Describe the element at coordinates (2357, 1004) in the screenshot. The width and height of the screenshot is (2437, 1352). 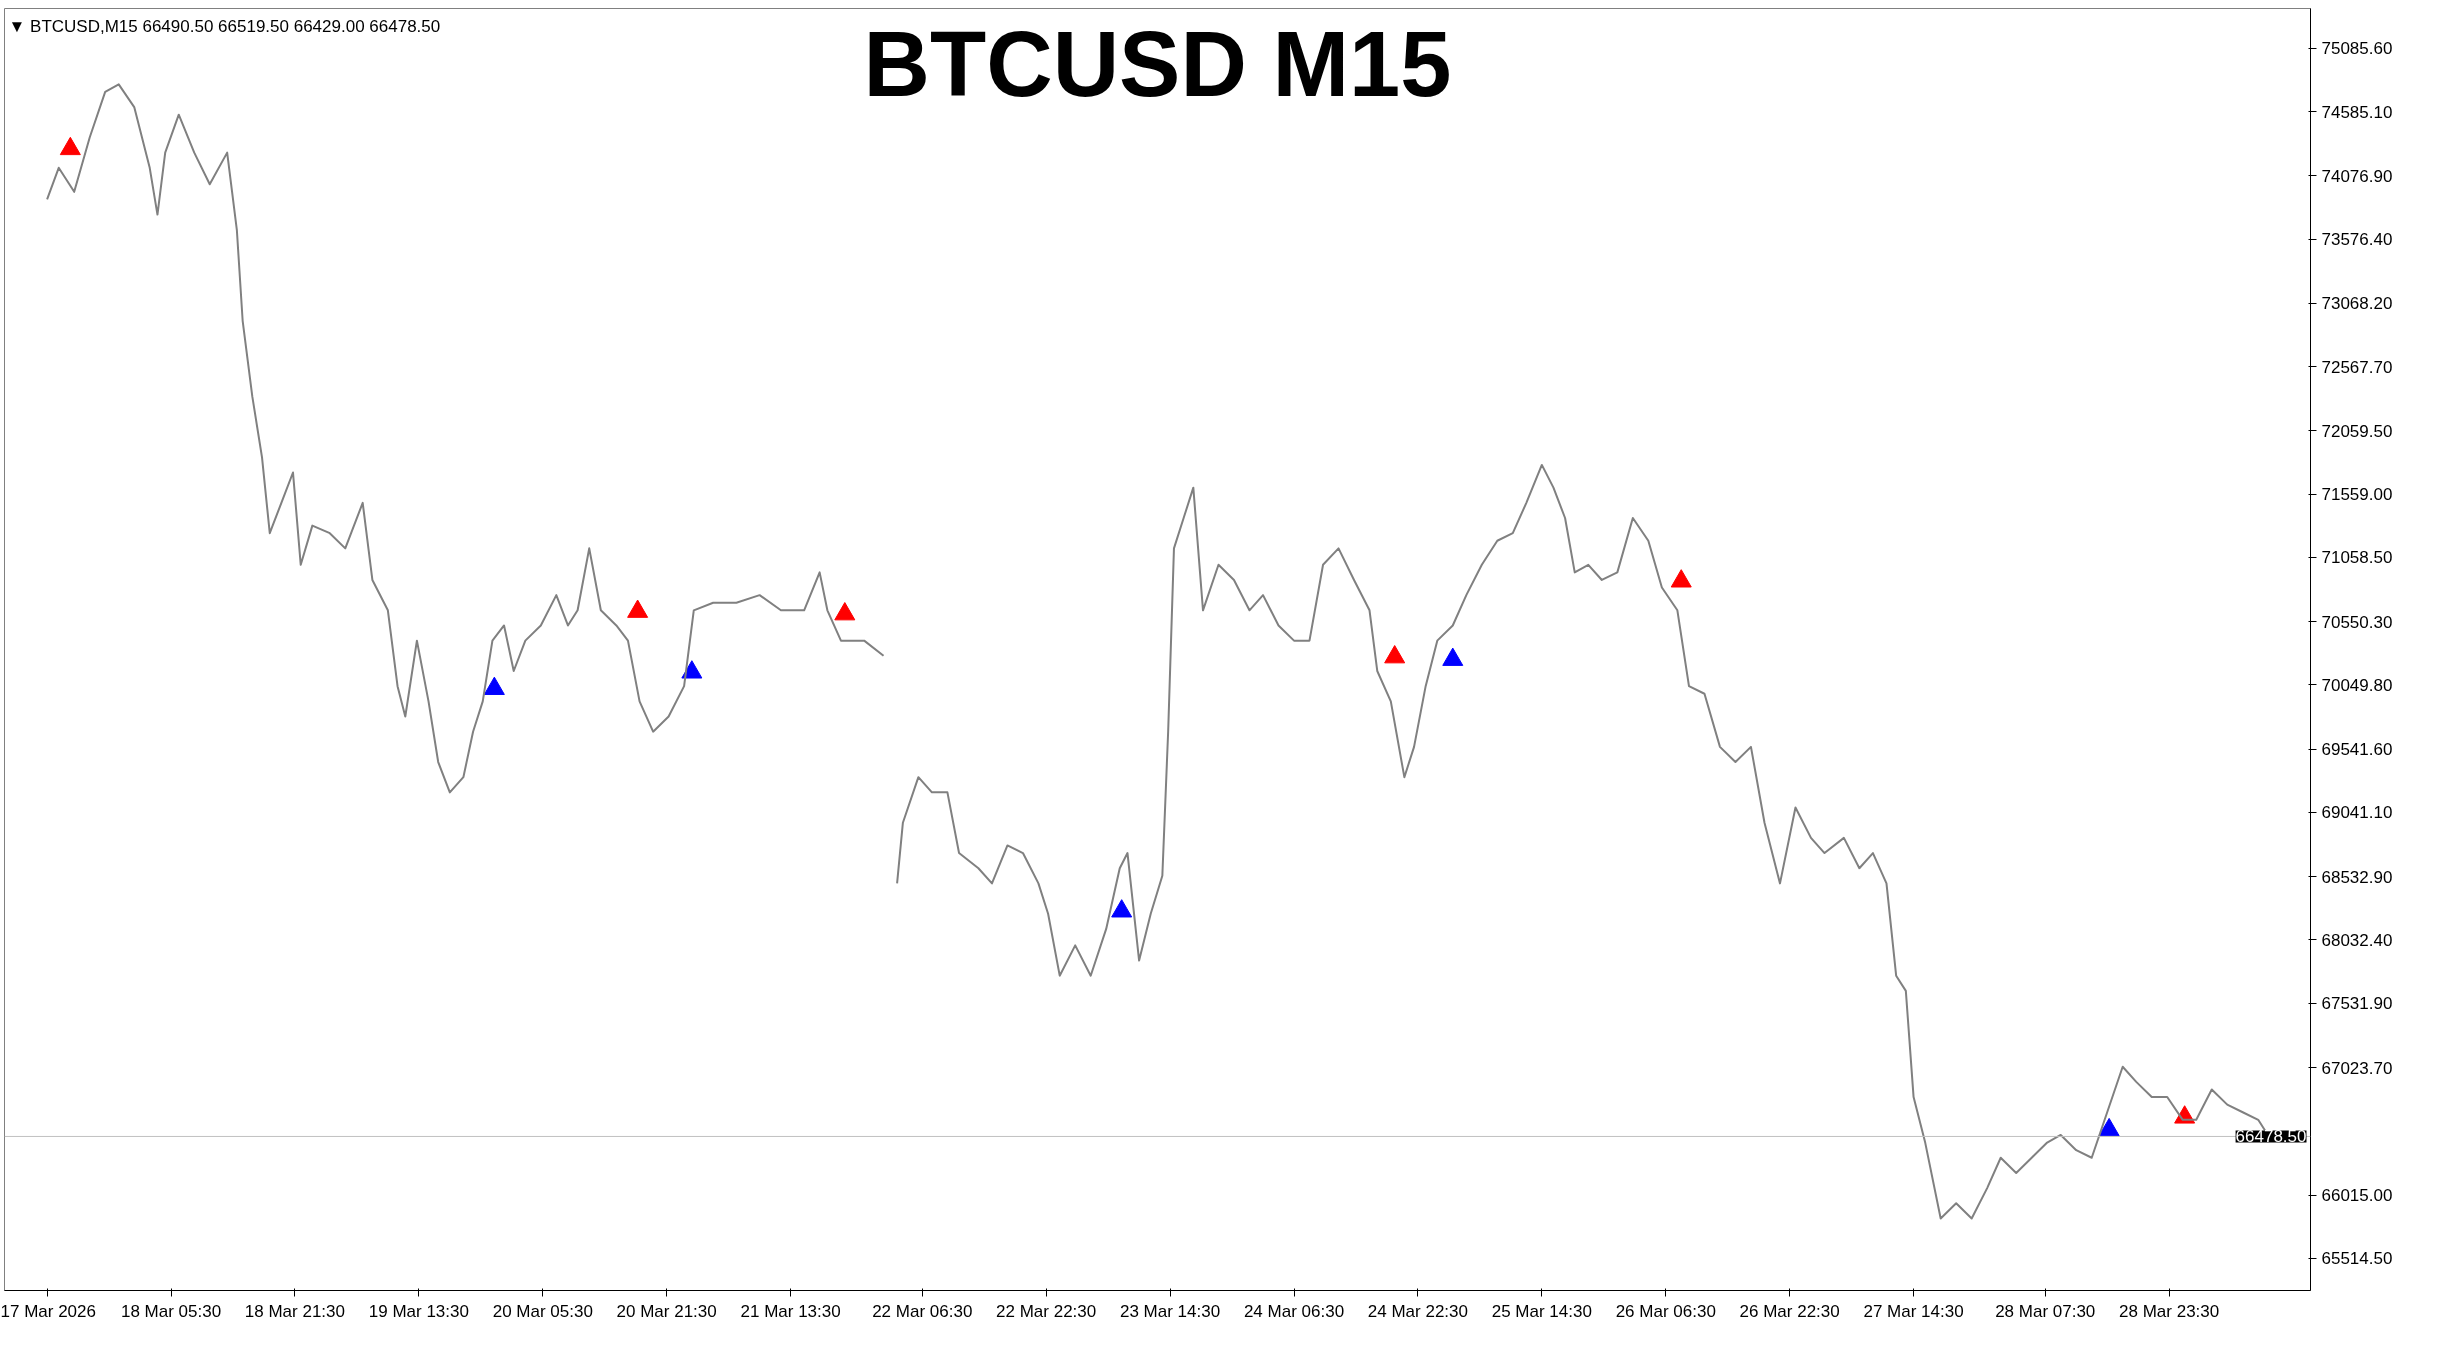
I see `y-tick-label: 67531.90` at that location.